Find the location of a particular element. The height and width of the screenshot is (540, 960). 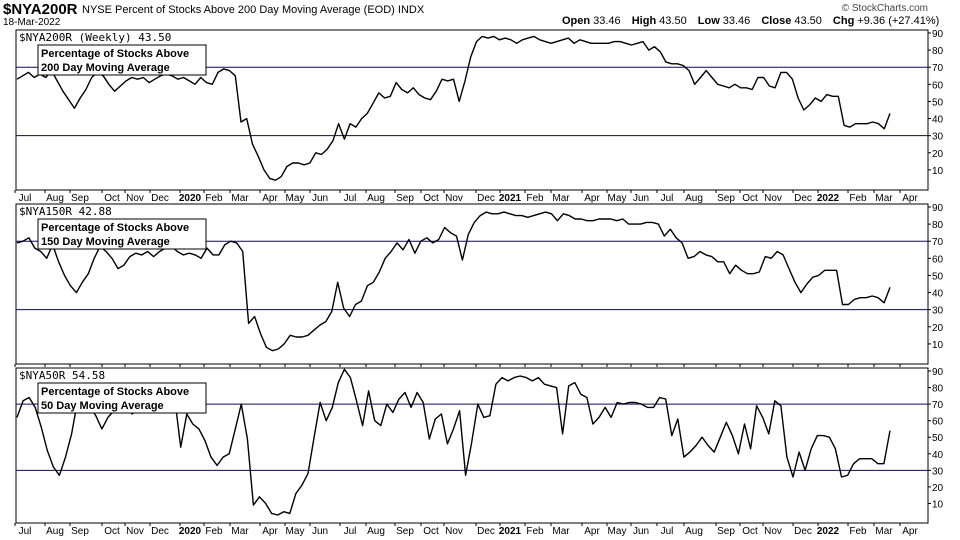

open-label: Open is located at coordinates (576, 21).